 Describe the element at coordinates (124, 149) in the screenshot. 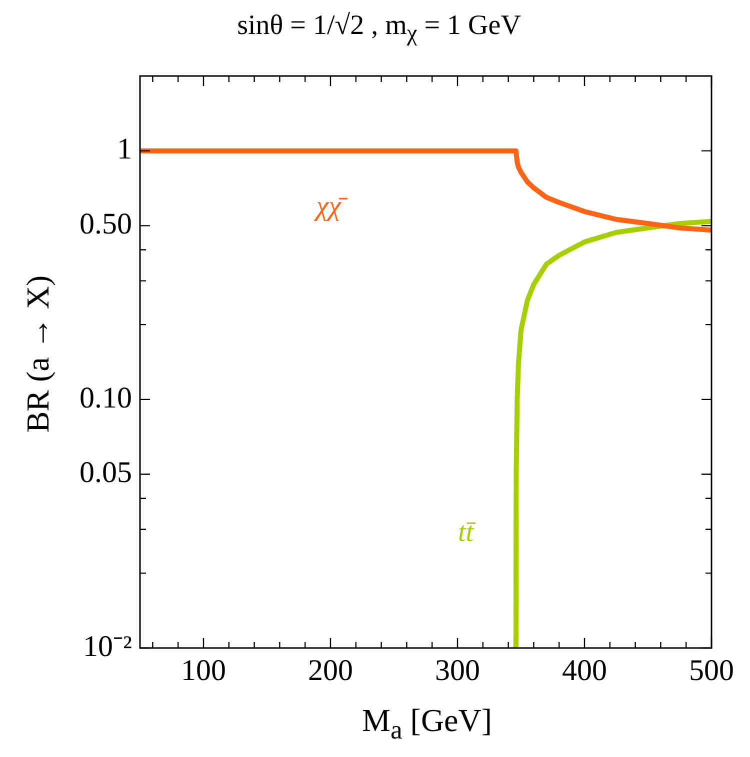

I see `y-tick-label: 1` at that location.